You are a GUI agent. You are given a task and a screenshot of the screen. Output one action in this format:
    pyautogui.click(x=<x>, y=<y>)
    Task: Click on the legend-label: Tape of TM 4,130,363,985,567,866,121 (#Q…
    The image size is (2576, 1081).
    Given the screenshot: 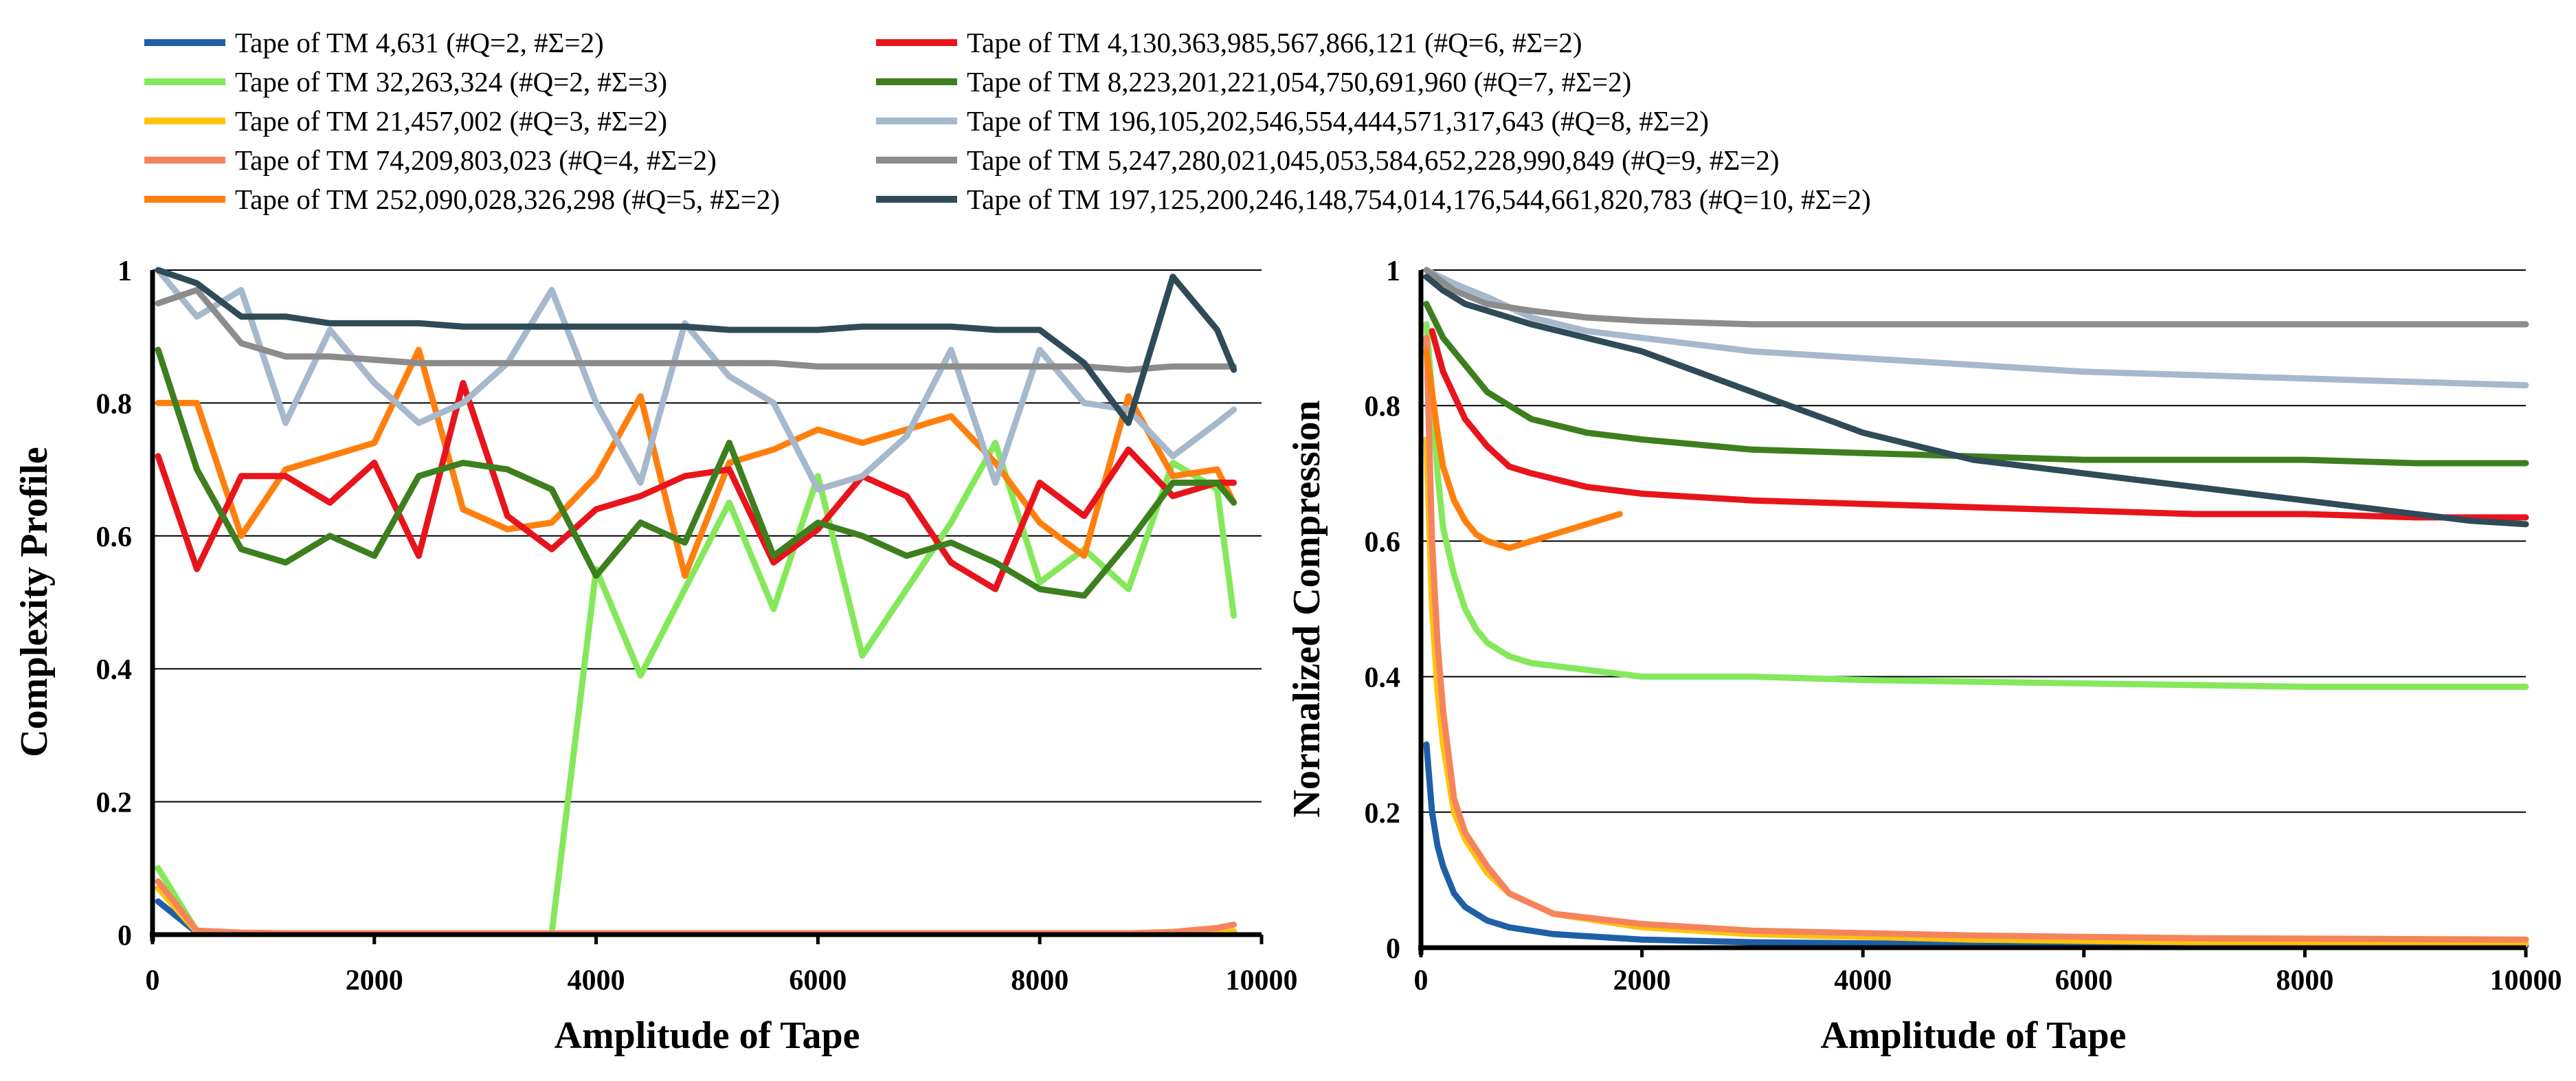 What is the action you would take?
    pyautogui.click(x=1274, y=42)
    